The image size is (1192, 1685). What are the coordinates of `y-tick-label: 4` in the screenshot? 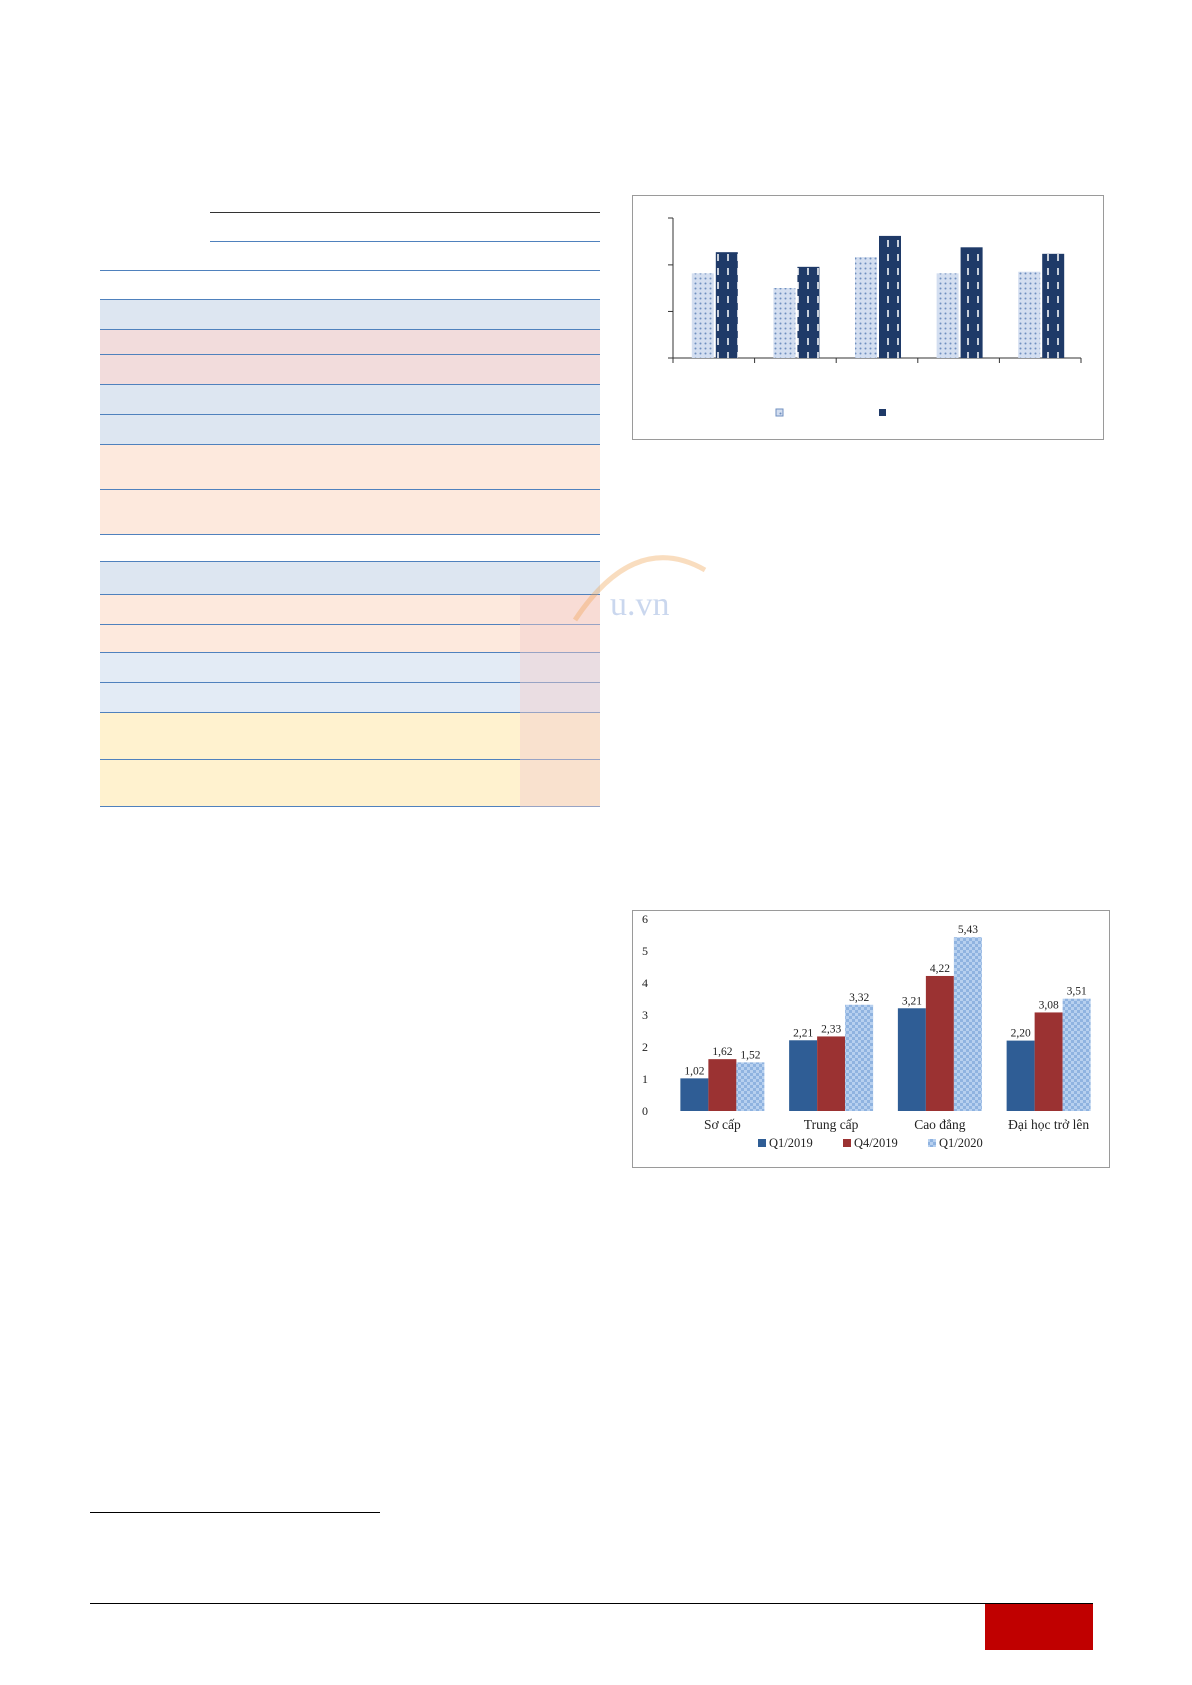 It's located at (645, 983).